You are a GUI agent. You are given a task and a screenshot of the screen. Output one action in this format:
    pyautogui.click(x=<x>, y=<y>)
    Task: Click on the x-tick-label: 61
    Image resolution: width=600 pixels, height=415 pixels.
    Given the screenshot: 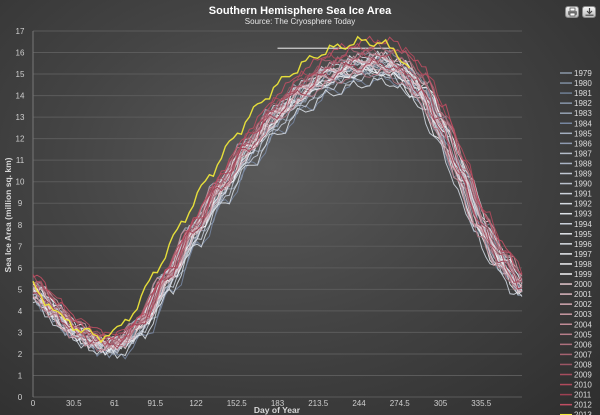 What is the action you would take?
    pyautogui.click(x=114, y=403)
    